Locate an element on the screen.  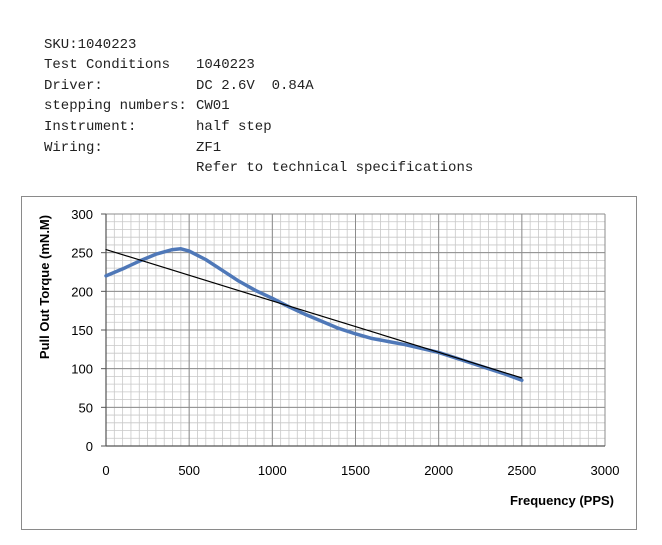
spec-key: SKU:1040223 is located at coordinates (90, 44).